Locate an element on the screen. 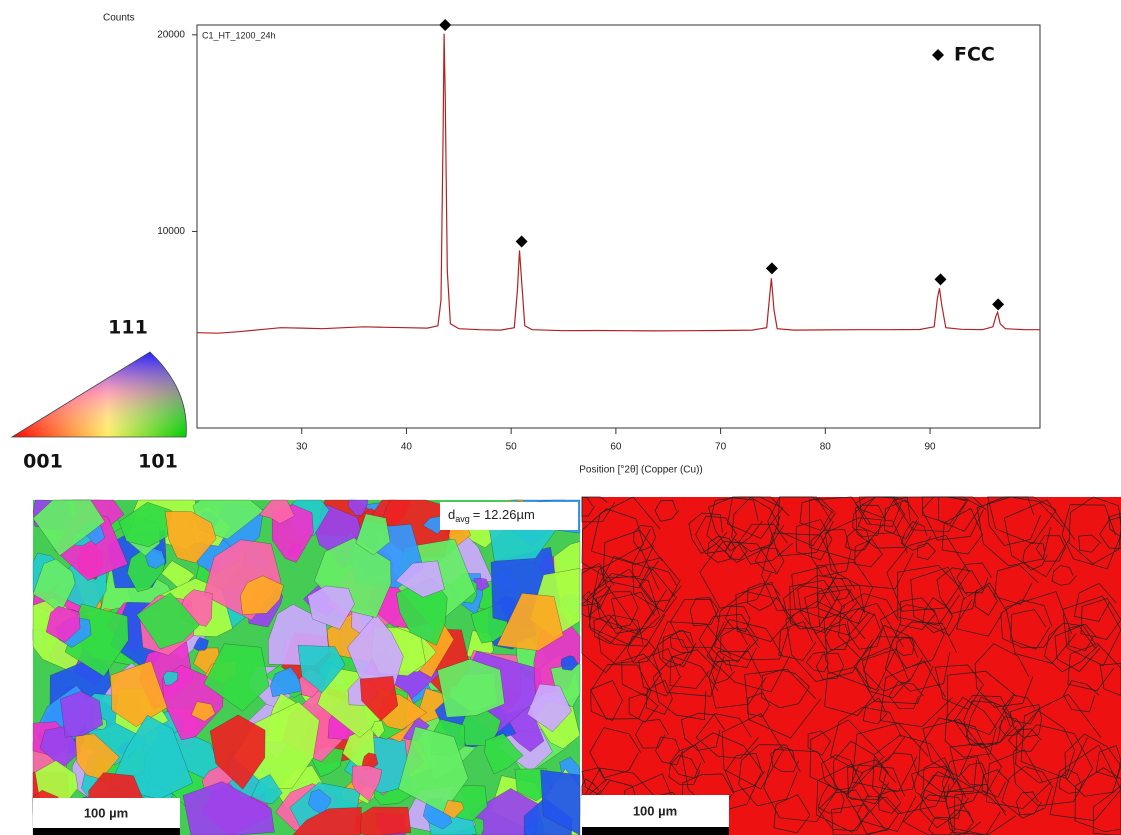  x-tick-label: 50 is located at coordinates (512, 447).